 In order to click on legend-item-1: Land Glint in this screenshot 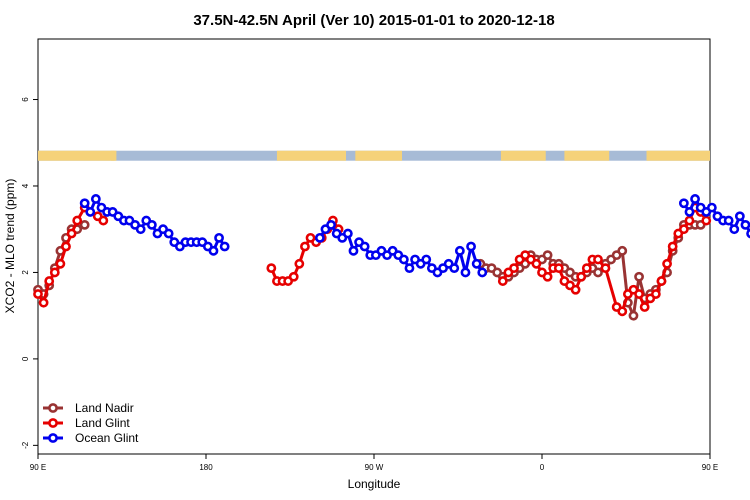, I will do `click(86, 423)`.